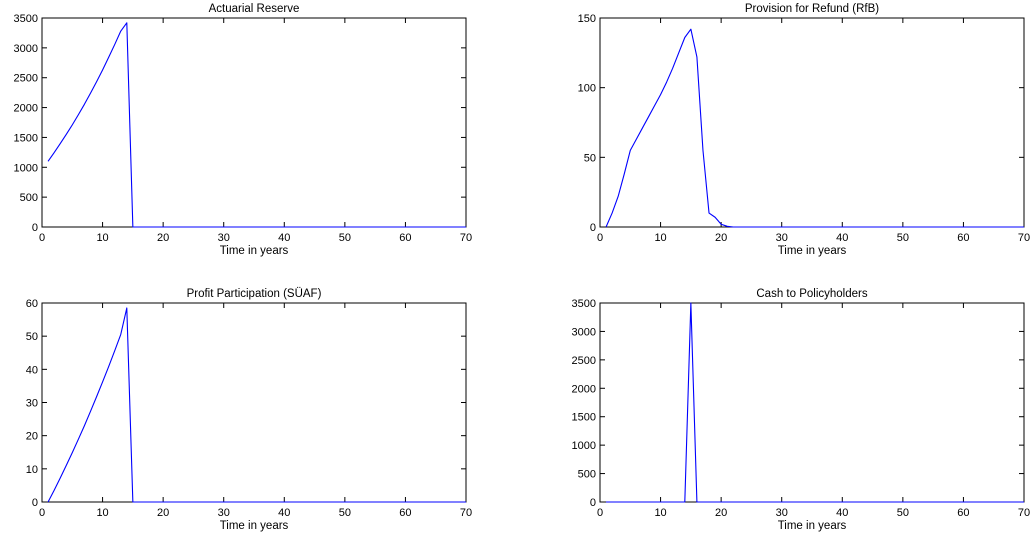 This screenshot has width=1034, height=540. What do you see at coordinates (32, 304) in the screenshot?
I see `y-tick-label: 60` at bounding box center [32, 304].